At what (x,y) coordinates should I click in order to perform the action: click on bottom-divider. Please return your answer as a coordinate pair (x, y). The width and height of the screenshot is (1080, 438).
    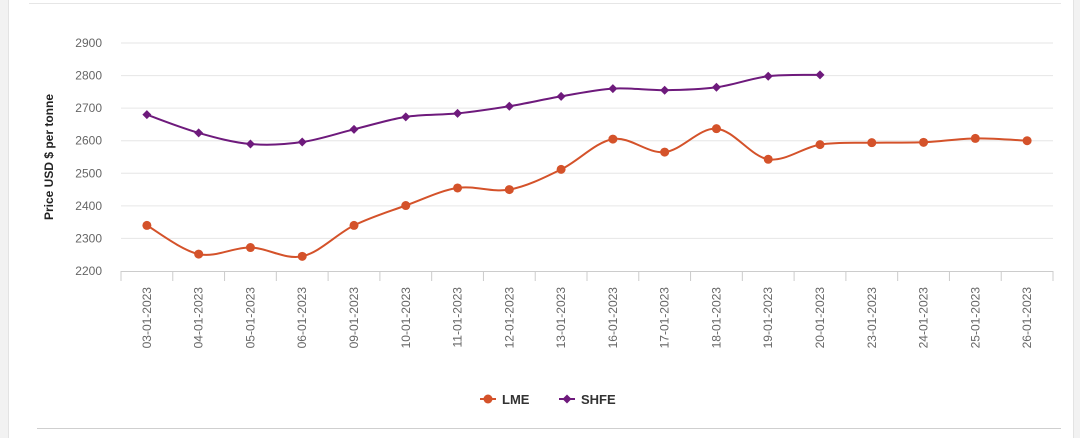
    Looking at the image, I should click on (549, 428).